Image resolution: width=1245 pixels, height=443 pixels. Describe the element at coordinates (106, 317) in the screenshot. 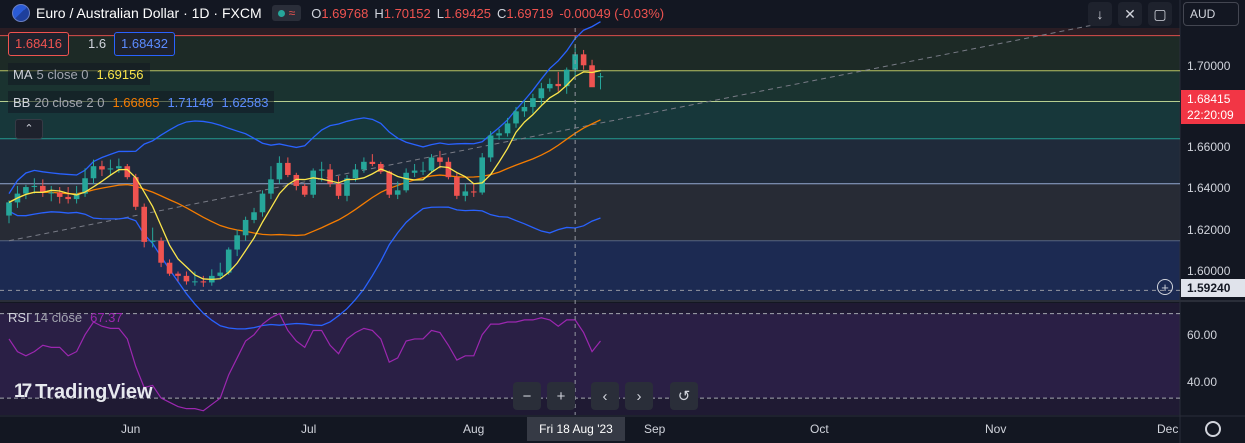

I see `rsi-value: 67.37` at that location.